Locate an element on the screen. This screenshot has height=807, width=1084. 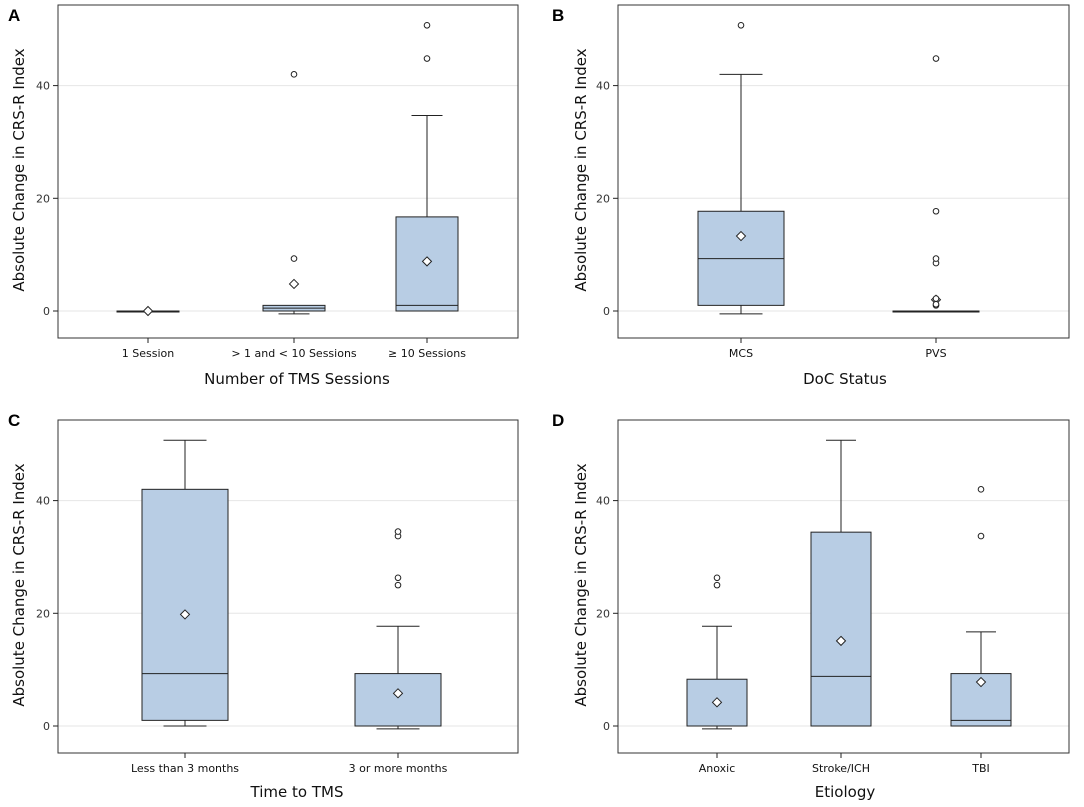
x-tick-label: > 1 and < 10 Sessions is located at coordinates (294, 353).